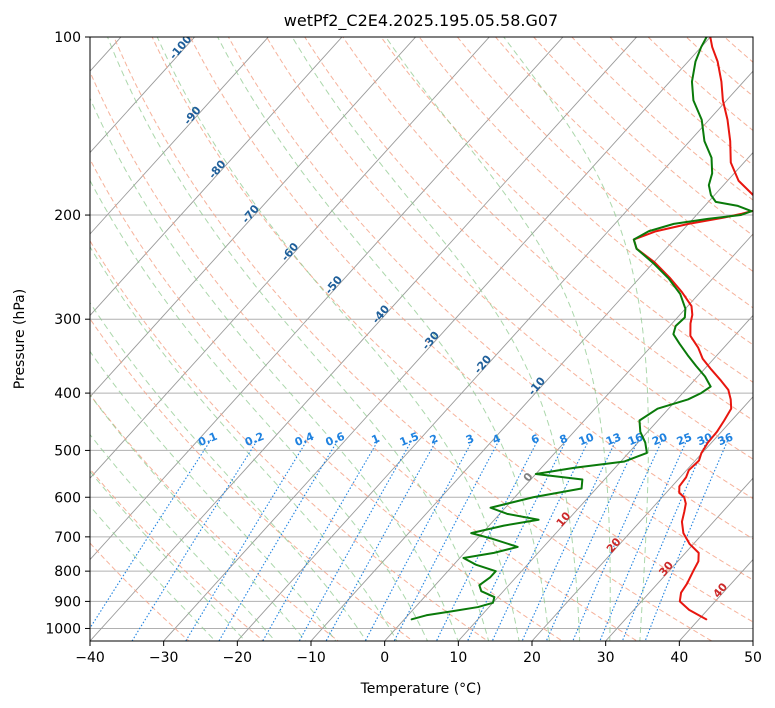 Image resolution: width=775 pixels, height=708 pixels. Describe the element at coordinates (753, 658) in the screenshot. I see `x-tick-label: 50` at that location.